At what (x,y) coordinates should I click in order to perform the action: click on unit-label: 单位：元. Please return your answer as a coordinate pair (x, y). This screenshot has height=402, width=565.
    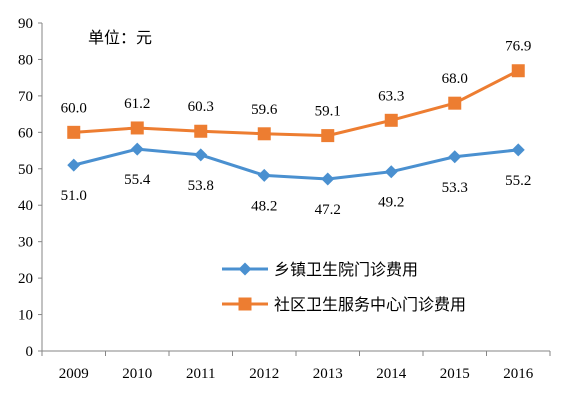
    Looking at the image, I should click on (120, 37).